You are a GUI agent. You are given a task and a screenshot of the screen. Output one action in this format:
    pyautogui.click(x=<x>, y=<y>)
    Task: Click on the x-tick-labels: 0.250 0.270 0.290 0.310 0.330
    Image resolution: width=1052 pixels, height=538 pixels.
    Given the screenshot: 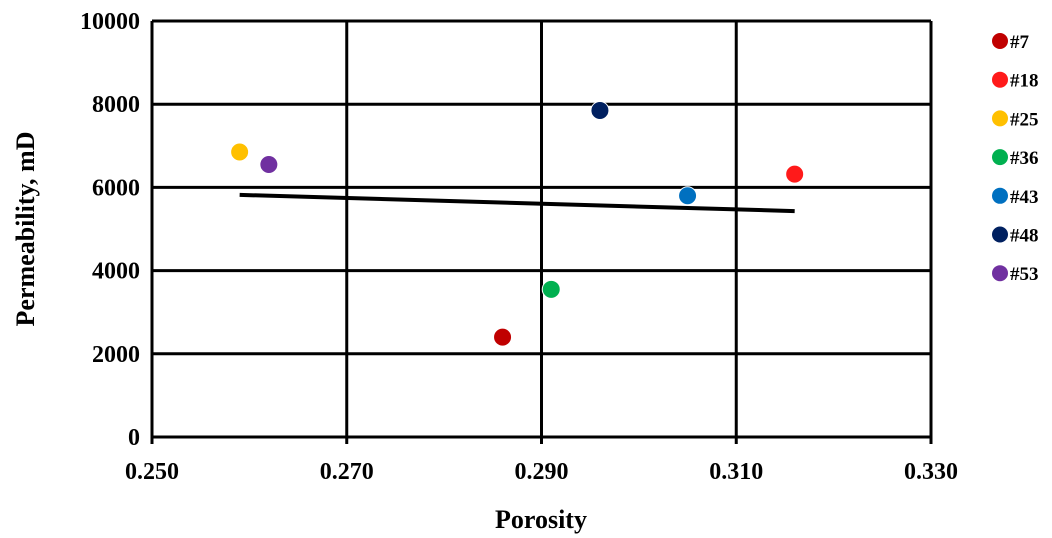 What is the action you would take?
    pyautogui.click(x=541, y=472)
    